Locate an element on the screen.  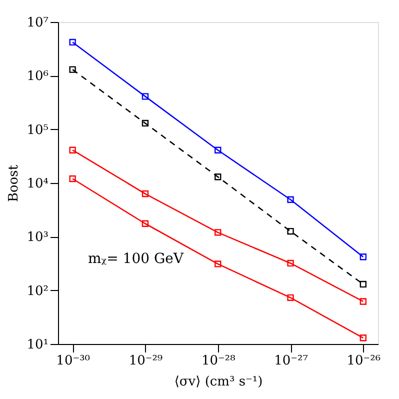
y-tick-label: 10⁵ is located at coordinates (37, 130).